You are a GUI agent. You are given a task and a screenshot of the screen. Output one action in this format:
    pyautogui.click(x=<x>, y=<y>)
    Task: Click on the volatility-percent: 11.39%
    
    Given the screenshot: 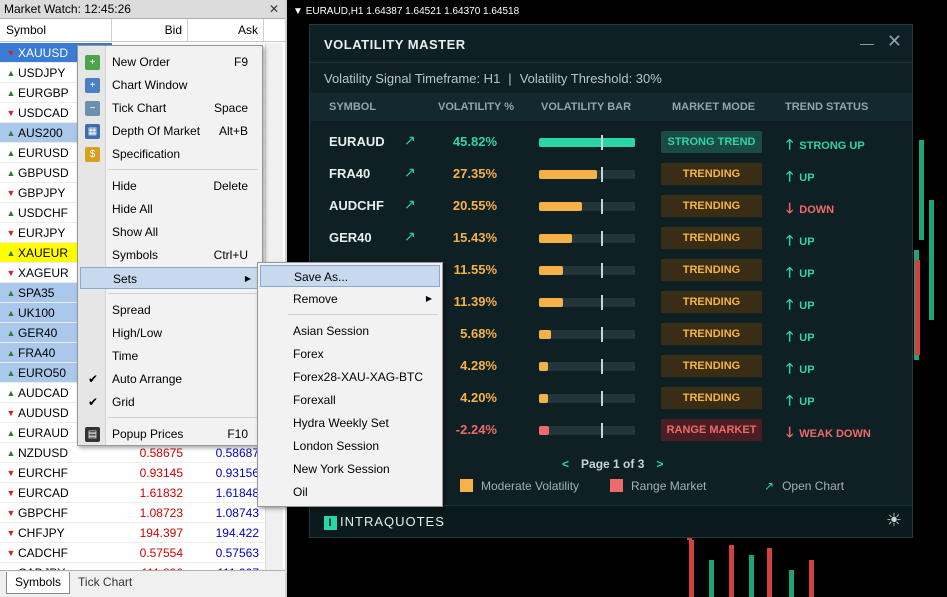 What is the action you would take?
    pyautogui.click(x=475, y=301)
    